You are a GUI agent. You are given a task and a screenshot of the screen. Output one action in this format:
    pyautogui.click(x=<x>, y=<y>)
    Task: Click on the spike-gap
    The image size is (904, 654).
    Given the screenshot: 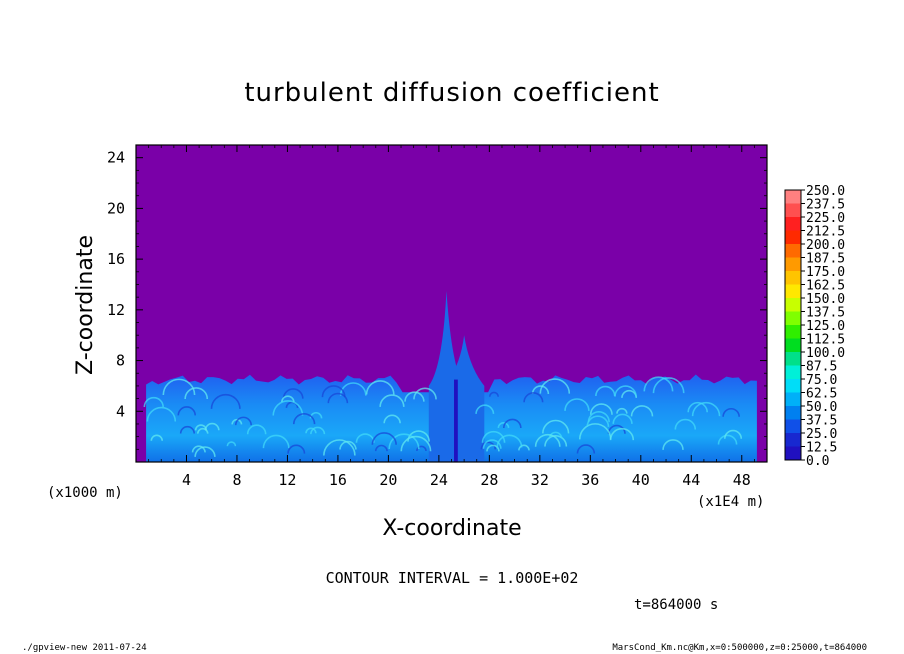 What is the action you would take?
    pyautogui.click(x=456, y=420)
    